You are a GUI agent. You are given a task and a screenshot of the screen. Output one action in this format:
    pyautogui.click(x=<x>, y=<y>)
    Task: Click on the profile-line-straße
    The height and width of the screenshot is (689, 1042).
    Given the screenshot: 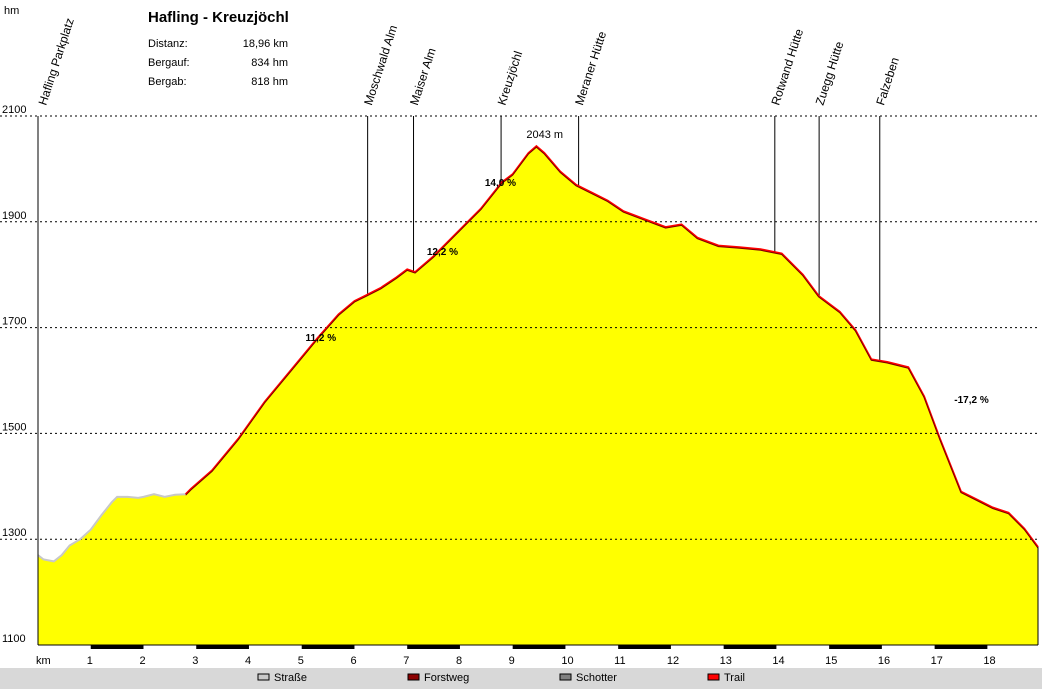 What is the action you would take?
    pyautogui.click(x=111, y=528)
    